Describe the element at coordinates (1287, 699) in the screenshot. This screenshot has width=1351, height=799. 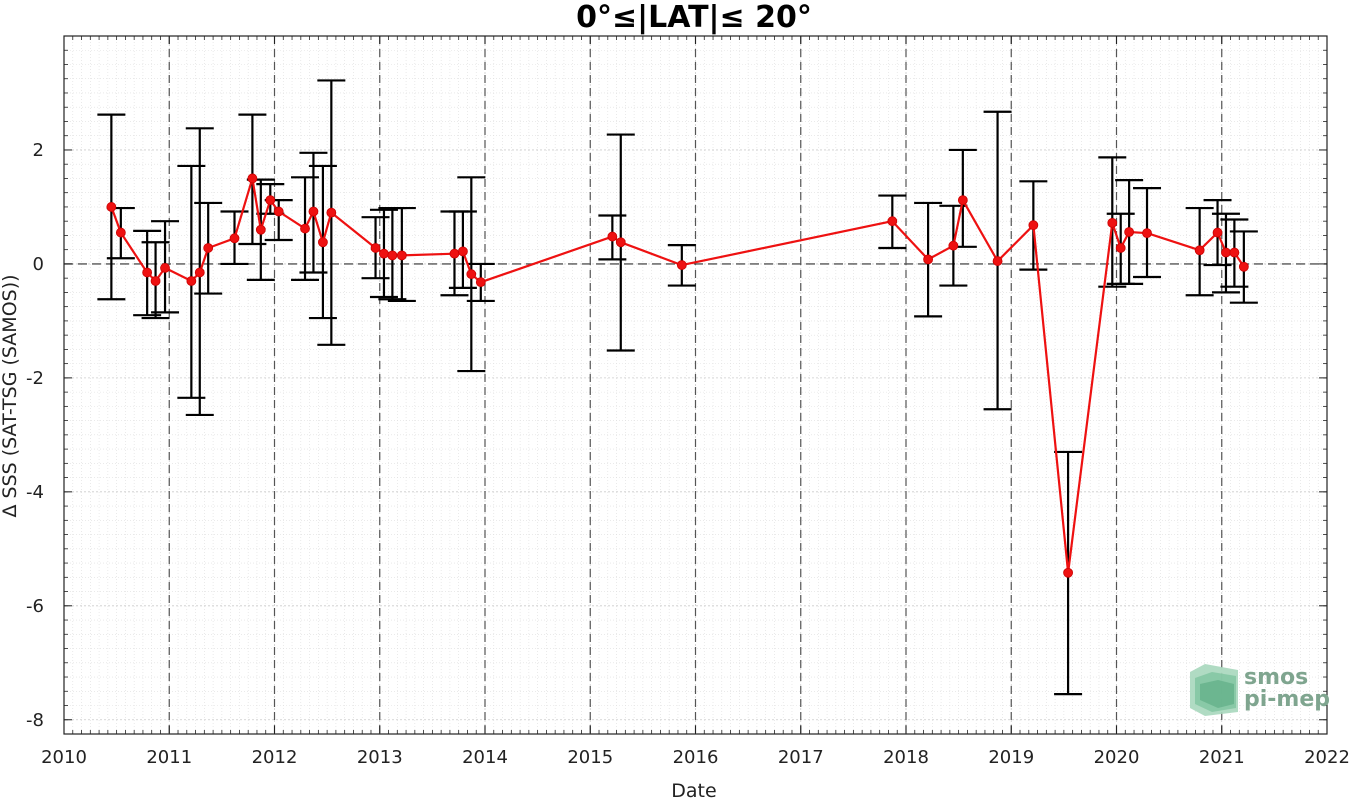
I see `logo-text-pimep: pi-mep` at that location.